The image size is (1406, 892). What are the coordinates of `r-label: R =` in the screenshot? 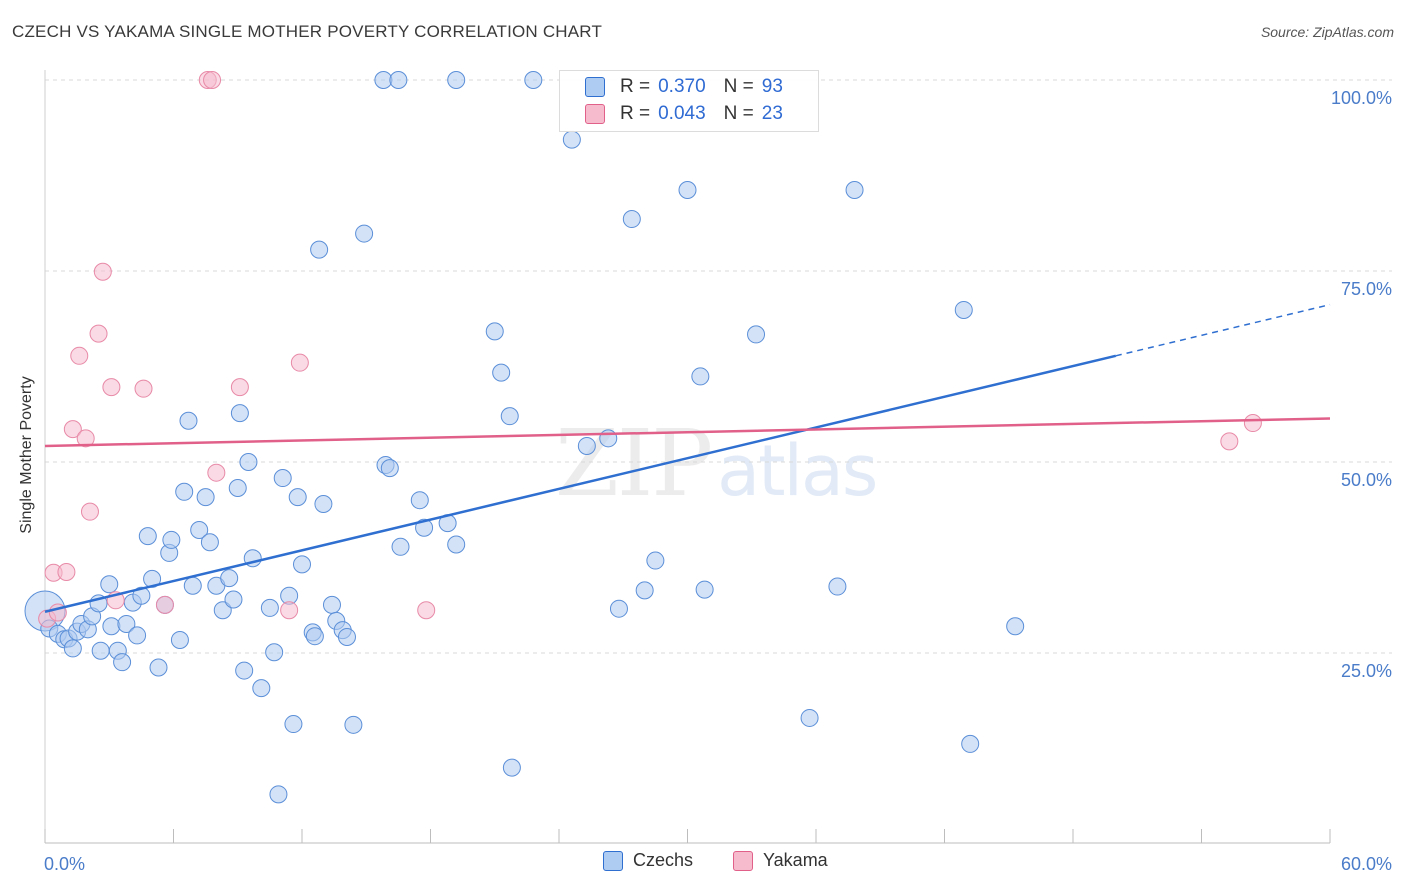 It's located at (635, 86).